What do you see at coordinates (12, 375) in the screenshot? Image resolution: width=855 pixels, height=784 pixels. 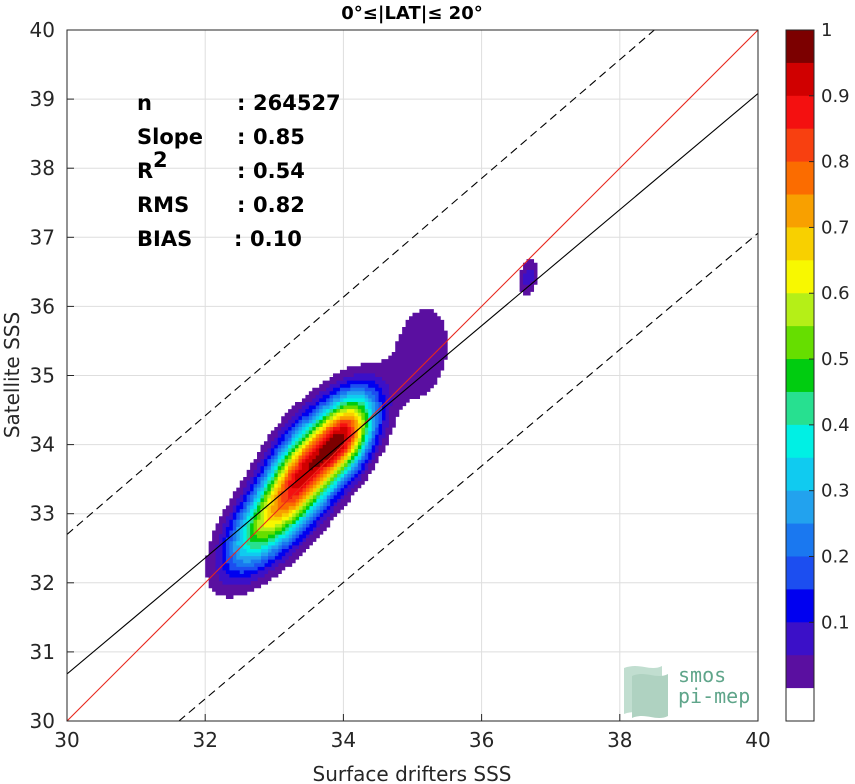 I see `y-axis-label: Satellite SSS` at bounding box center [12, 375].